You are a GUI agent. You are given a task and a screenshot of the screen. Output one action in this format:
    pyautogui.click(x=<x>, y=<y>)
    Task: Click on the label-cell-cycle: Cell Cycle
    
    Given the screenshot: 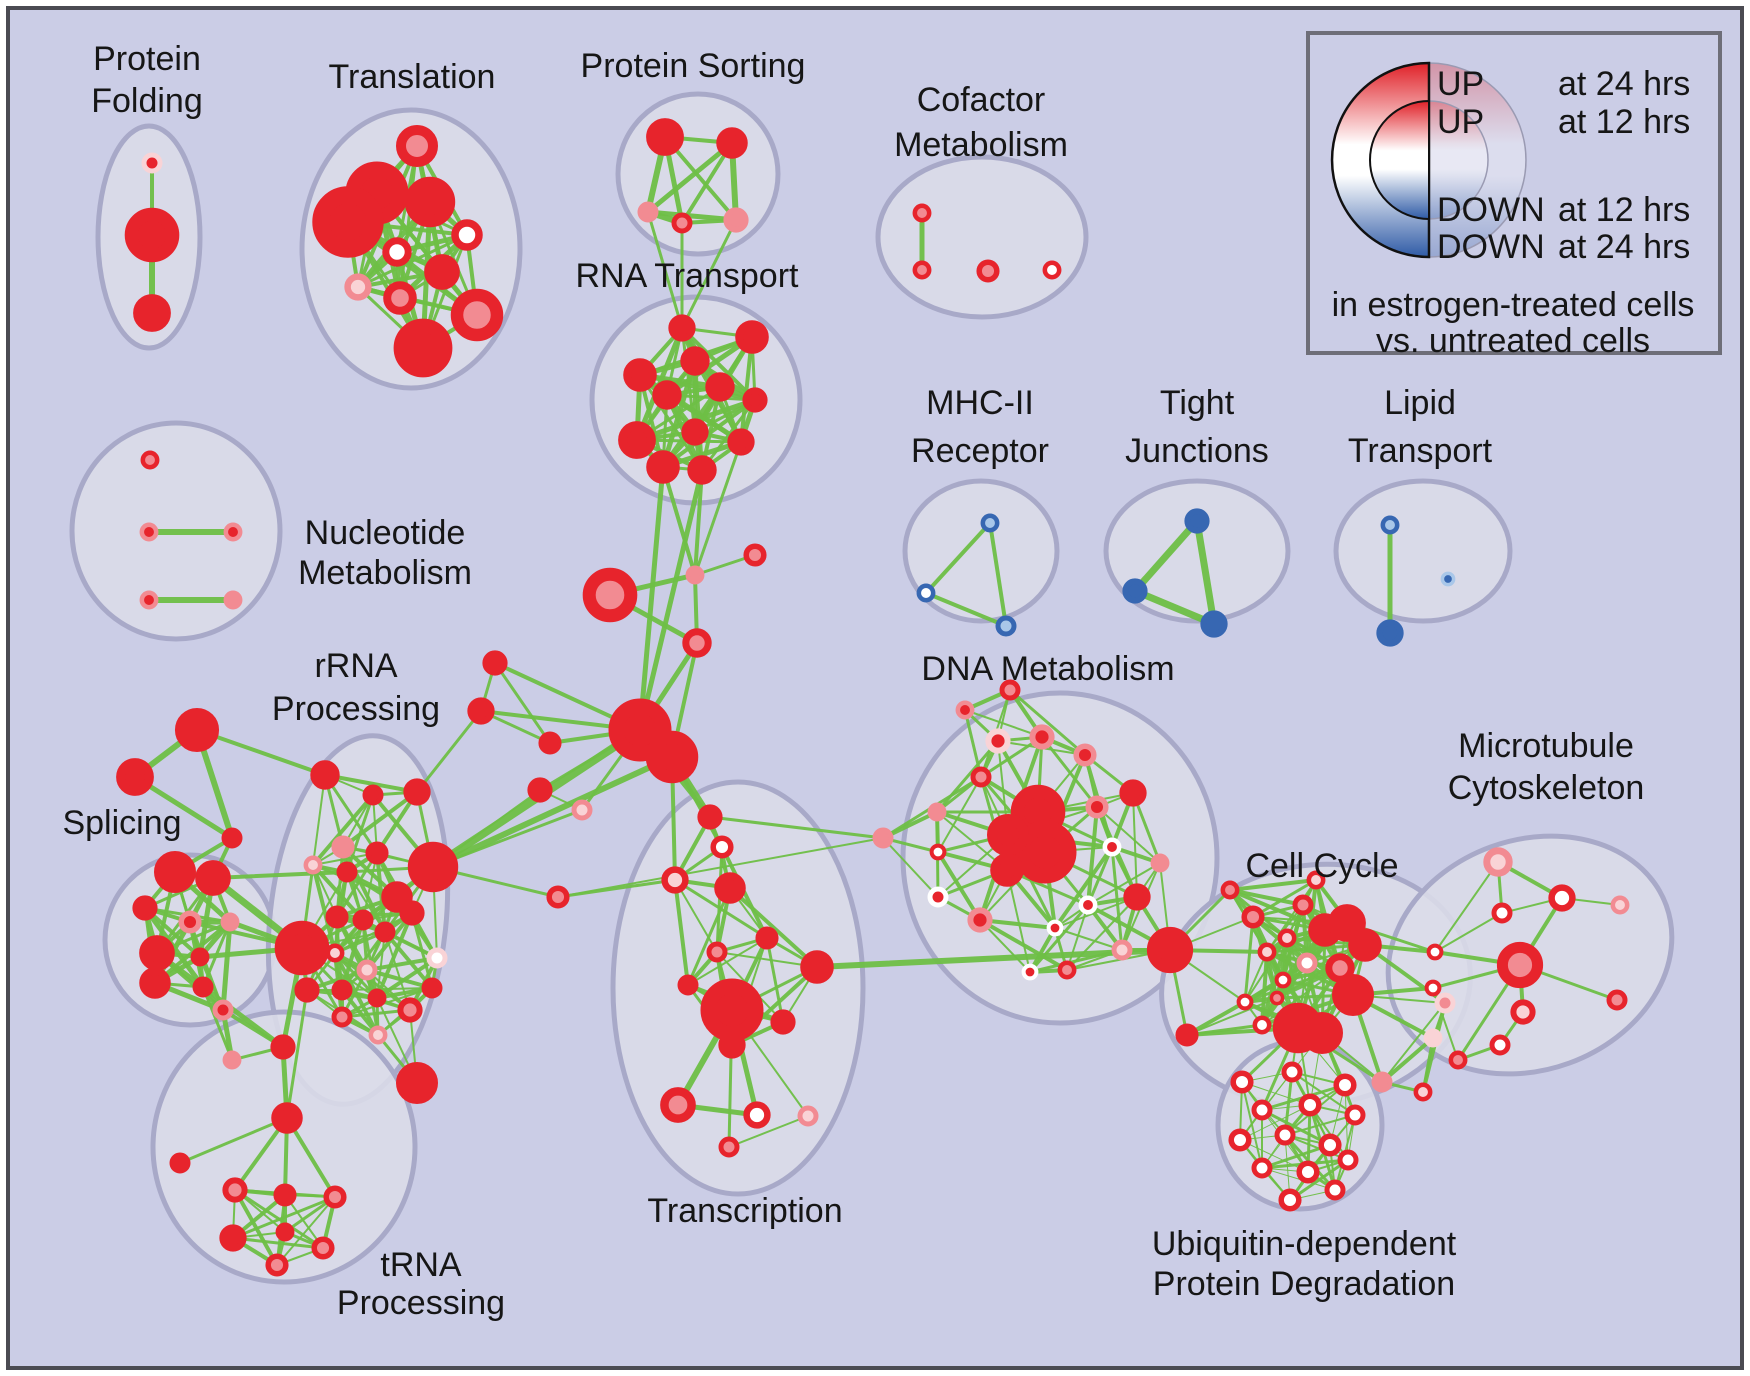 What is the action you would take?
    pyautogui.click(x=1321, y=866)
    